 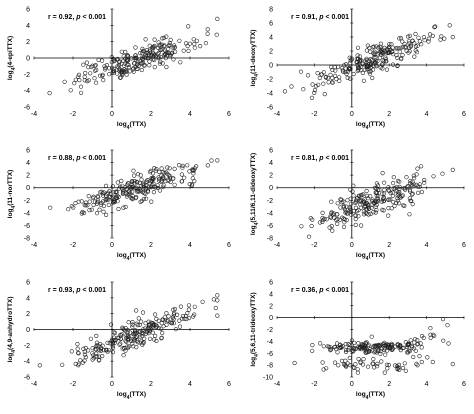 What do you see at coordinates (28, 42) in the screenshot?
I see `y-tick-label: 2` at bounding box center [28, 42].